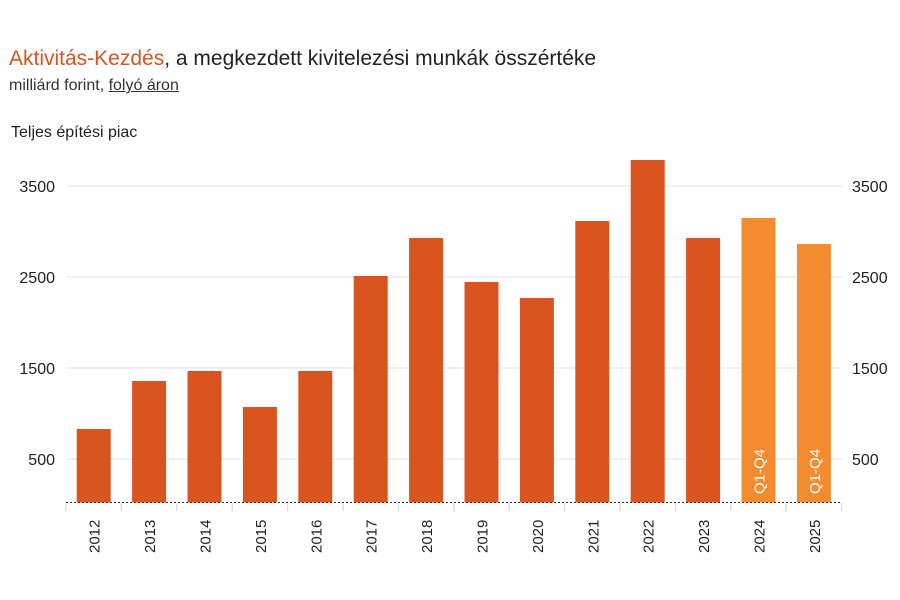 This screenshot has width=900, height=600. Describe the element at coordinates (37, 369) in the screenshot. I see `y-tick-label-left: 1500` at that location.